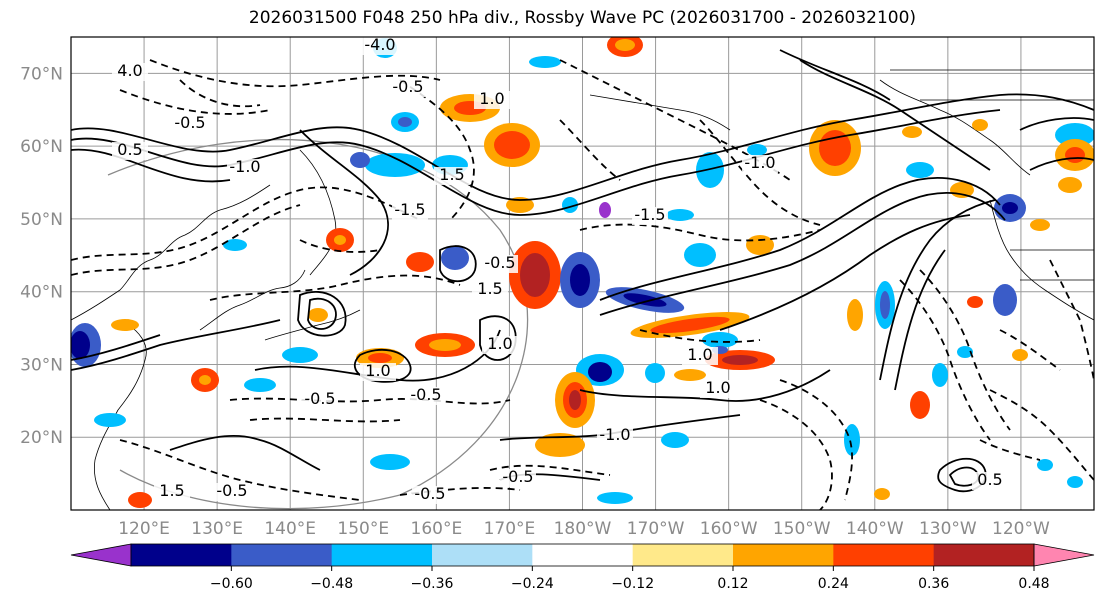  I want to click on colorbar-extend-low, so click(101, 555).